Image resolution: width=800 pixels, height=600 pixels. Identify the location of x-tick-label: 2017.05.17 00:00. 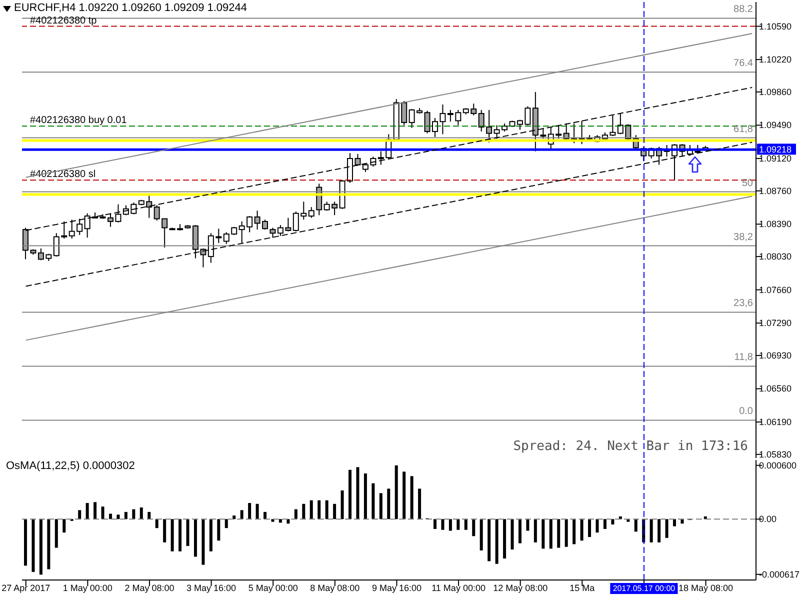
(644, 588).